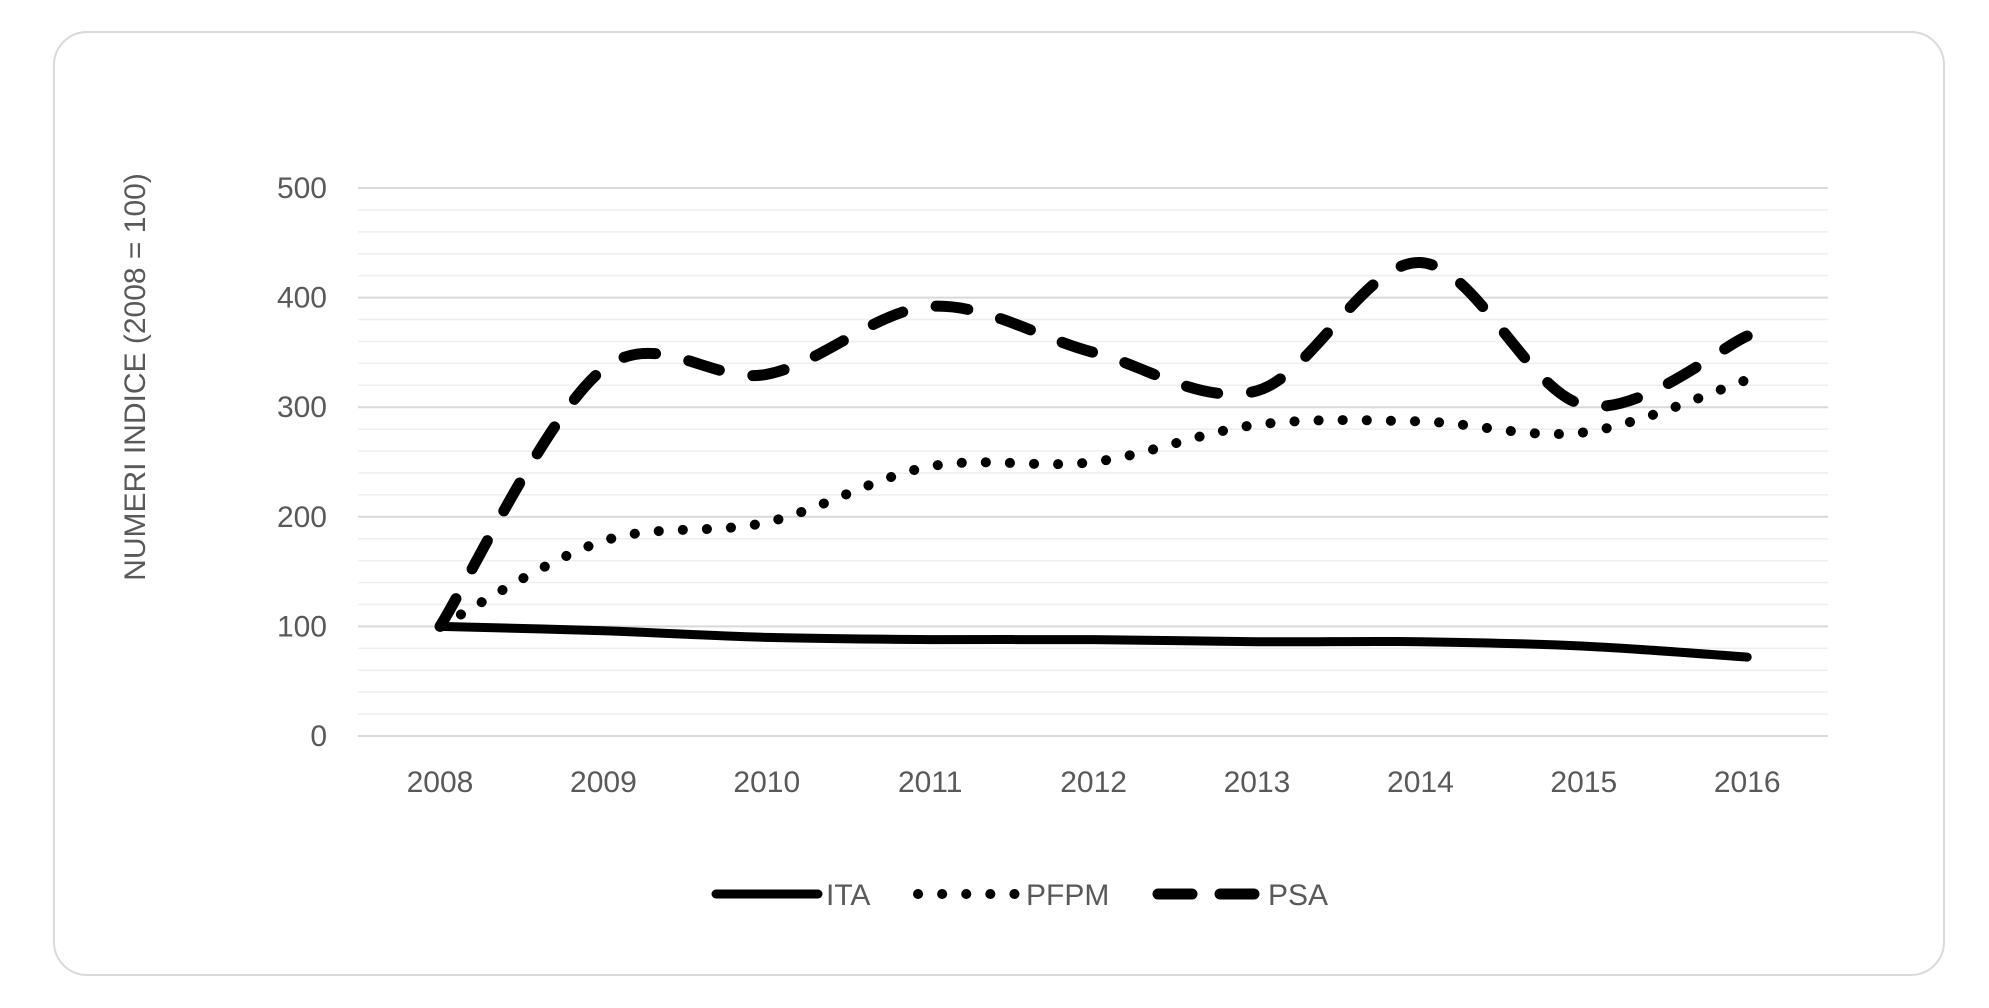 Image resolution: width=1989 pixels, height=1008 pixels. Describe the element at coordinates (302, 298) in the screenshot. I see `y-tick-label: 400` at that location.